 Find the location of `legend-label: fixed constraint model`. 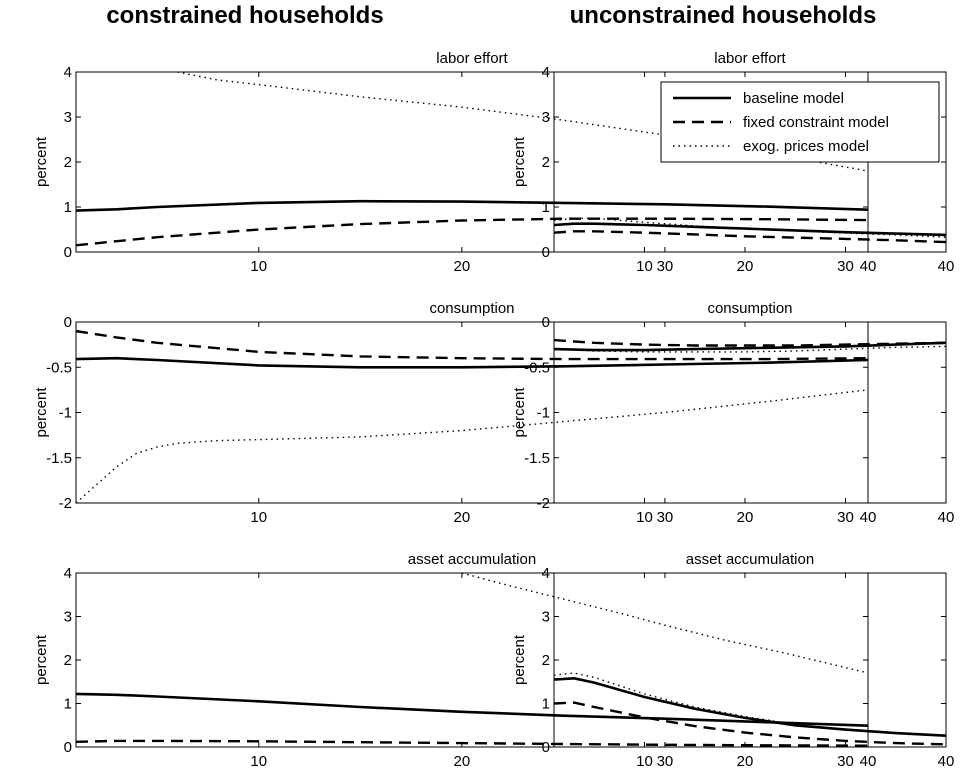

legend-label: fixed constraint model is located at coordinates (816, 122).